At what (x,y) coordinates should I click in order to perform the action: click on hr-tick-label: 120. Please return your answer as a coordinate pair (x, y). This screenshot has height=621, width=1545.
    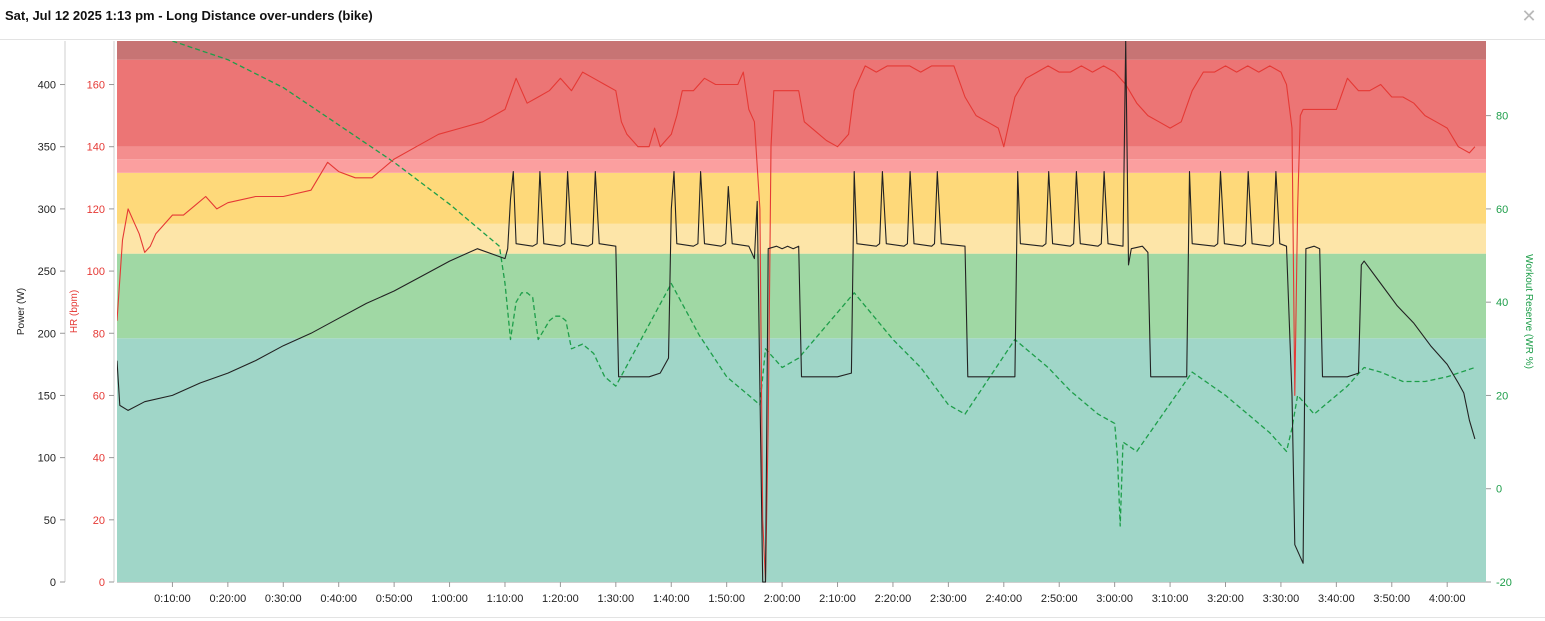
    Looking at the image, I should click on (96, 210).